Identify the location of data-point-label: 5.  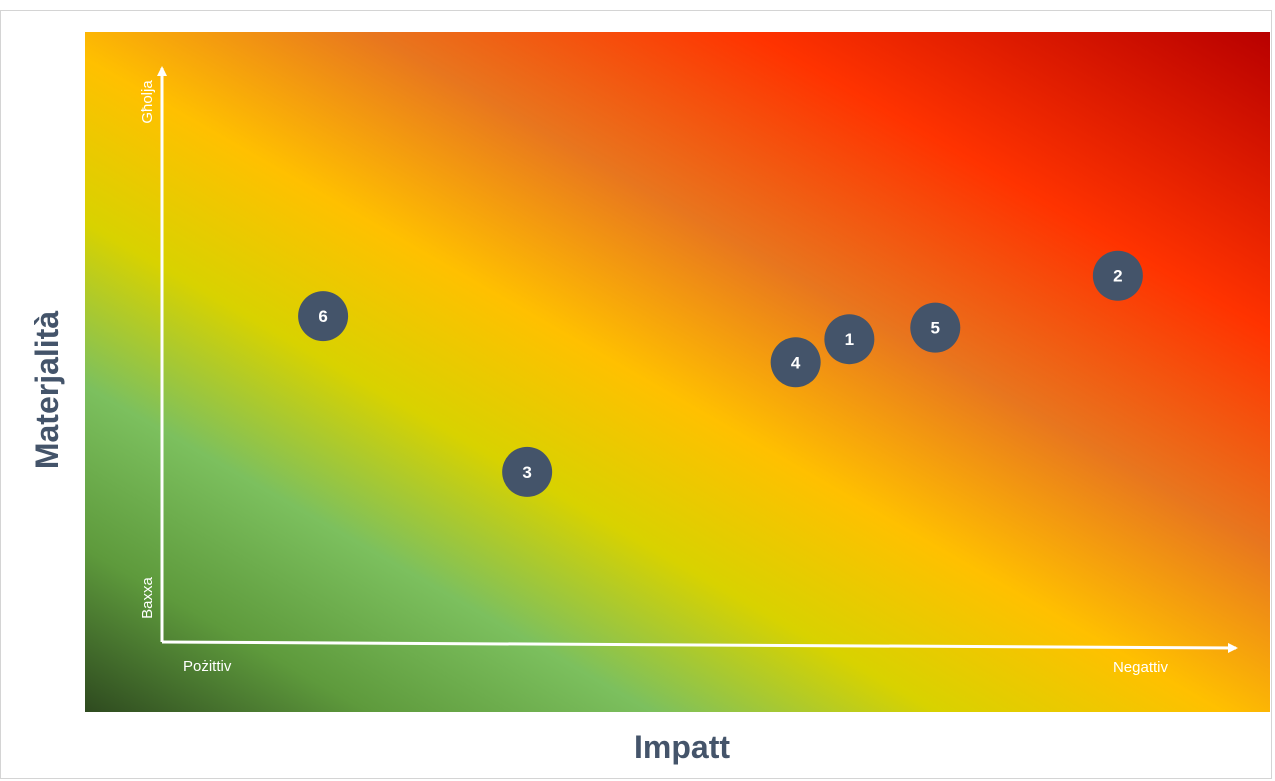
(935, 328).